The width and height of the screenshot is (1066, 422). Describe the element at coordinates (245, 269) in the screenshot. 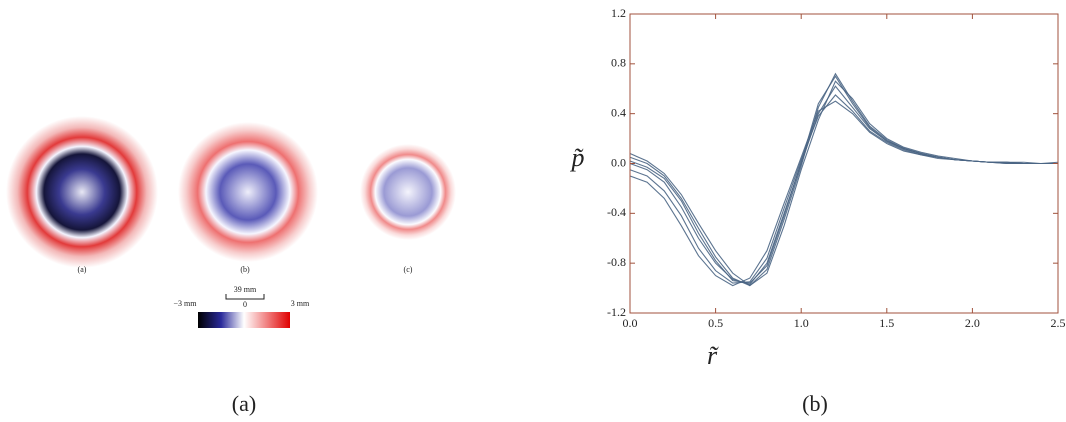

I see `panel-label: (b)` at that location.